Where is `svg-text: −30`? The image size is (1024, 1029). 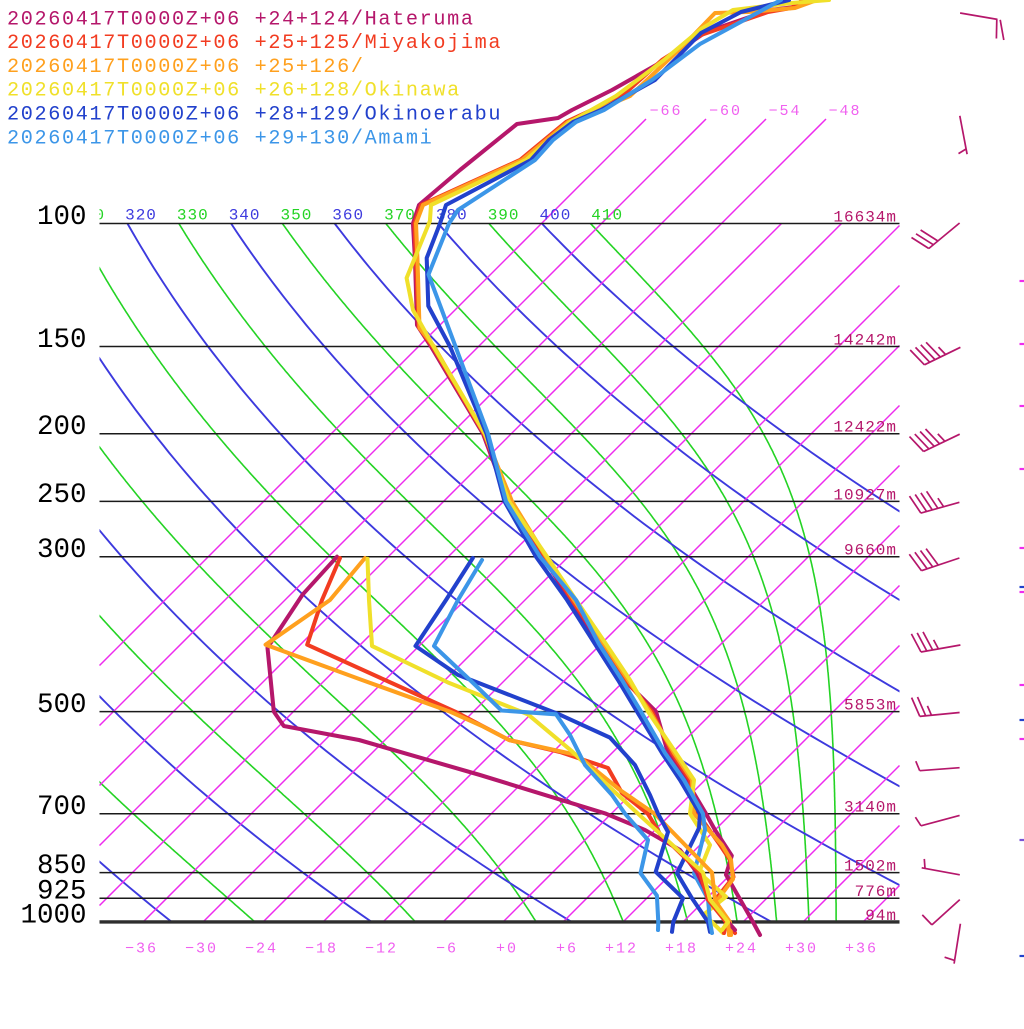
svg-text: −30 is located at coordinates (201, 949).